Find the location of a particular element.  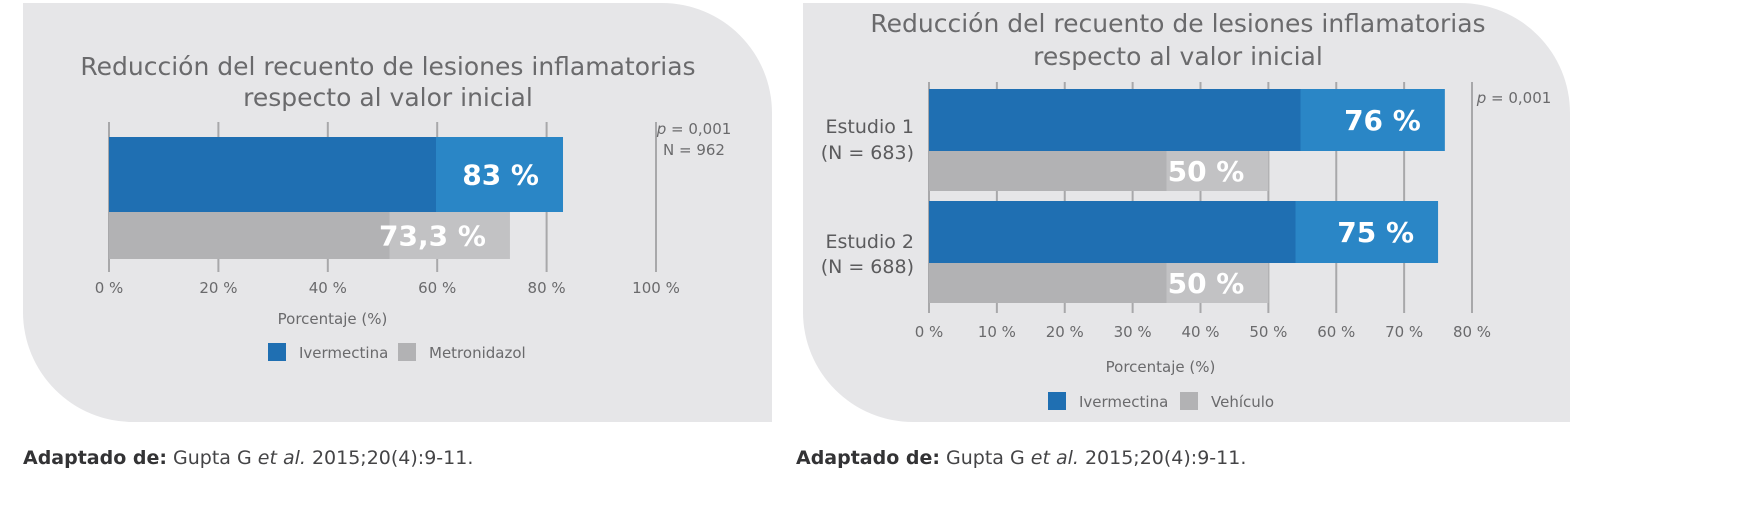

n-note: N = 962 is located at coordinates (694, 150).